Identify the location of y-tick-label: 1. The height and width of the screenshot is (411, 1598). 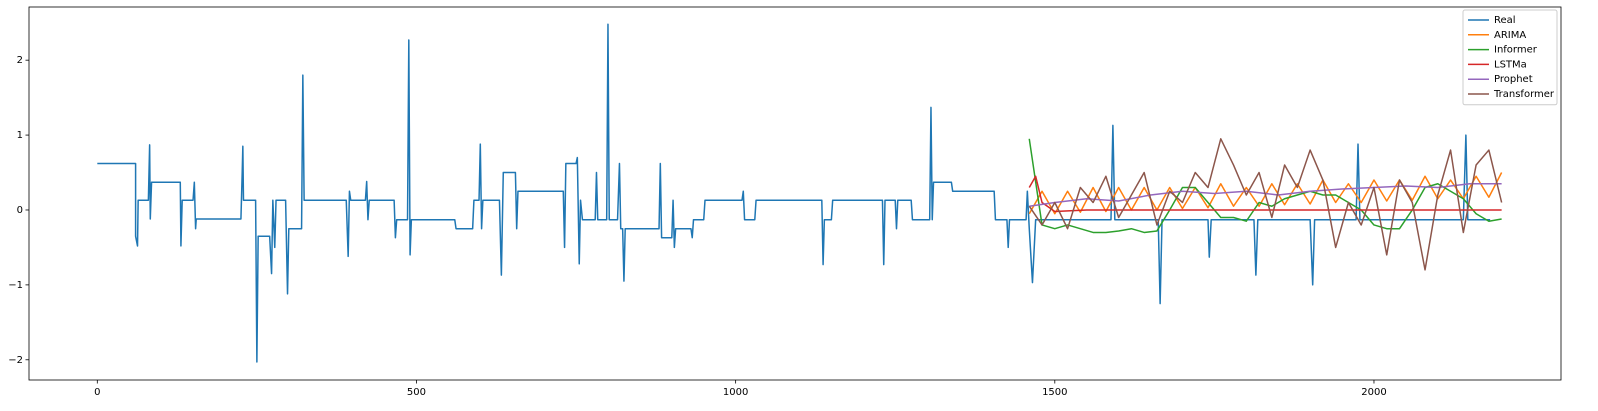
(20, 135).